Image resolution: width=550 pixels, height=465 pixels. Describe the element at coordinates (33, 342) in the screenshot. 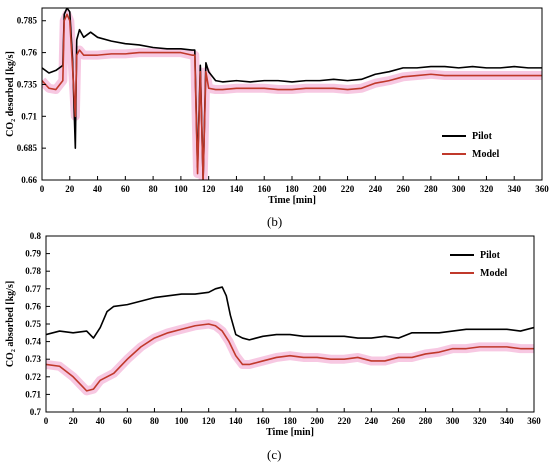

I see `y-tick-label-1-4: 0.74` at that location.